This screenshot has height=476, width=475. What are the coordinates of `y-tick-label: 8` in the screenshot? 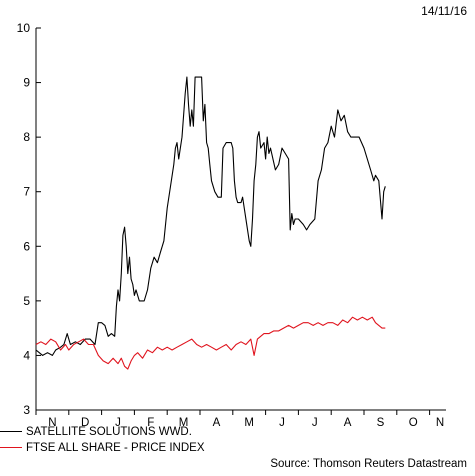 It's located at (26, 137).